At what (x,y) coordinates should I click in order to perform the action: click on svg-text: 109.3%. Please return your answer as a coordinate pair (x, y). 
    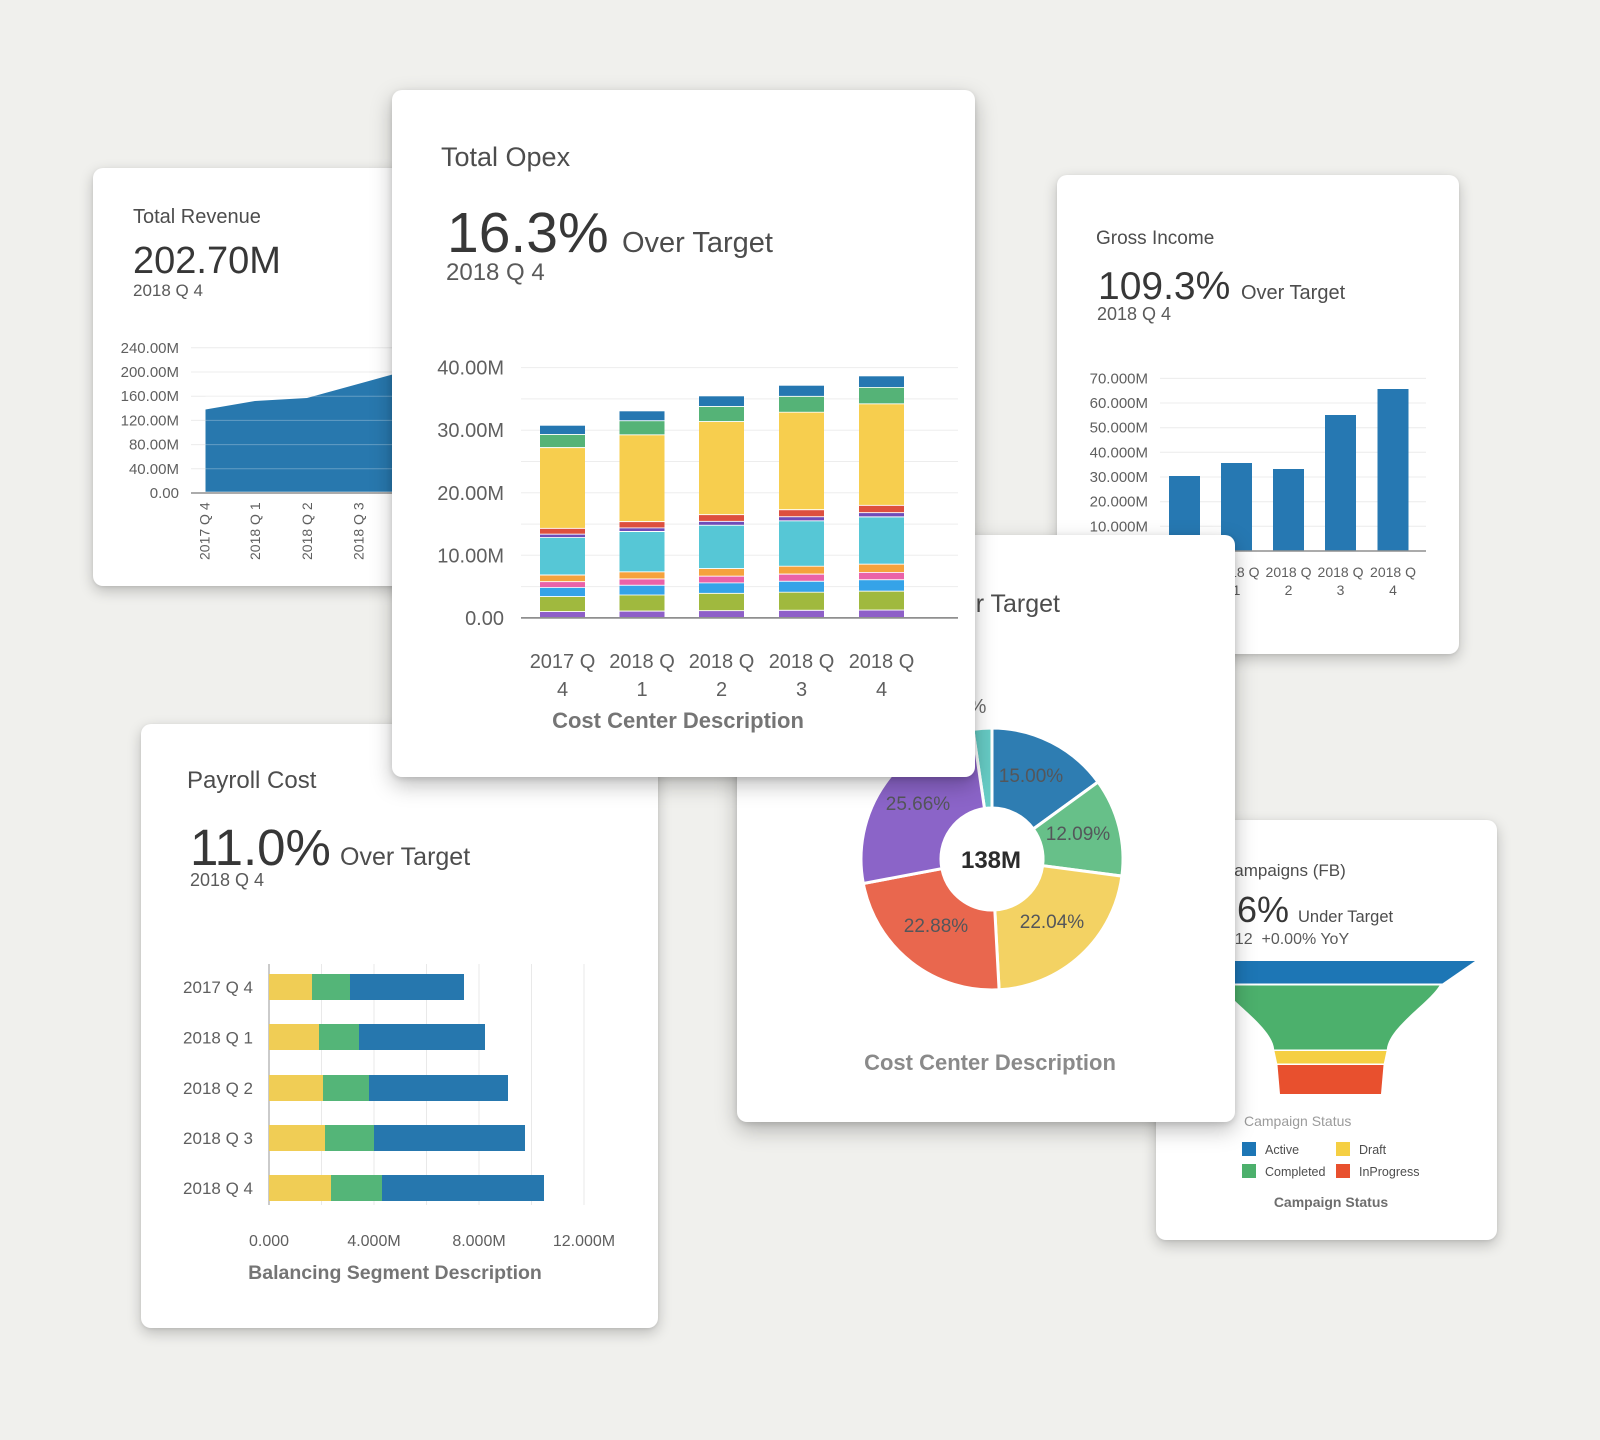
    Looking at the image, I should click on (1164, 286).